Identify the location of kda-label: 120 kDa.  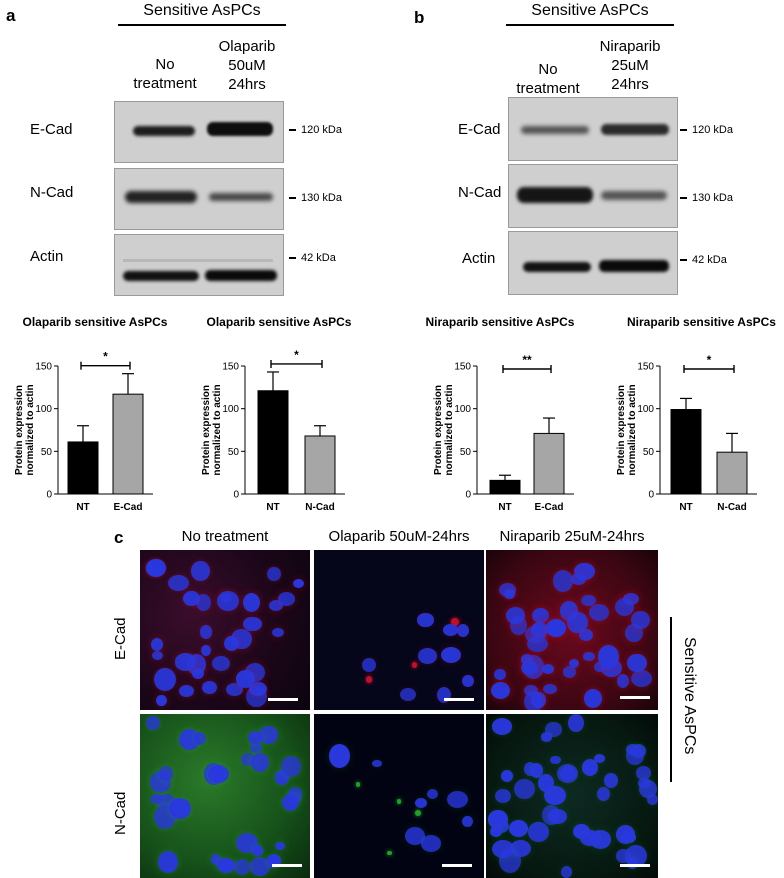
(712, 130).